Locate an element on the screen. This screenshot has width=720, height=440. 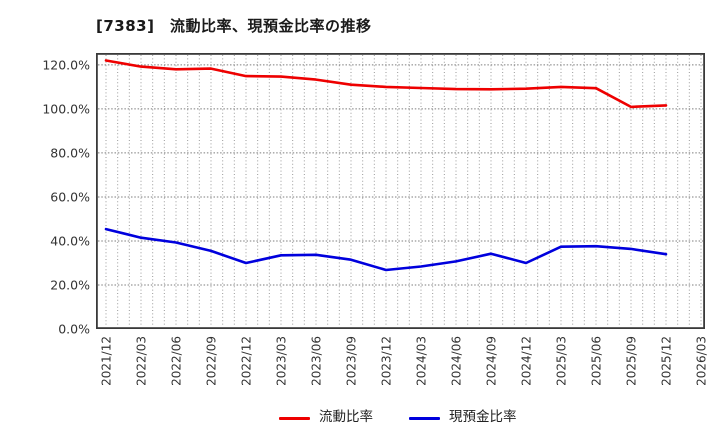
x-tick-label: 2025/09 is located at coordinates (632, 361).